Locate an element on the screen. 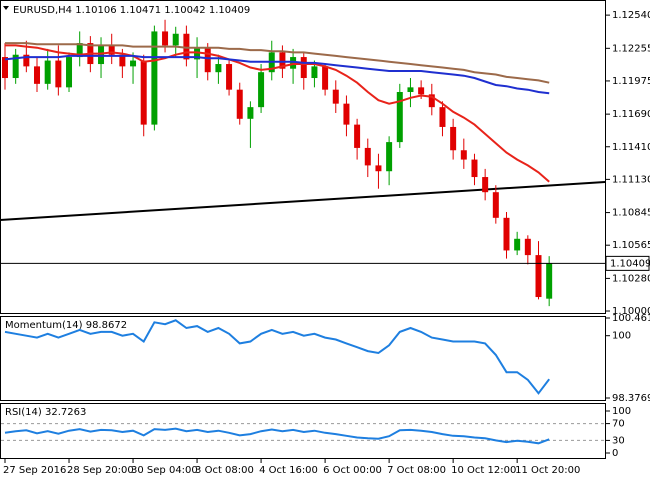  indicator-value: 32.7263 is located at coordinates (65, 412).